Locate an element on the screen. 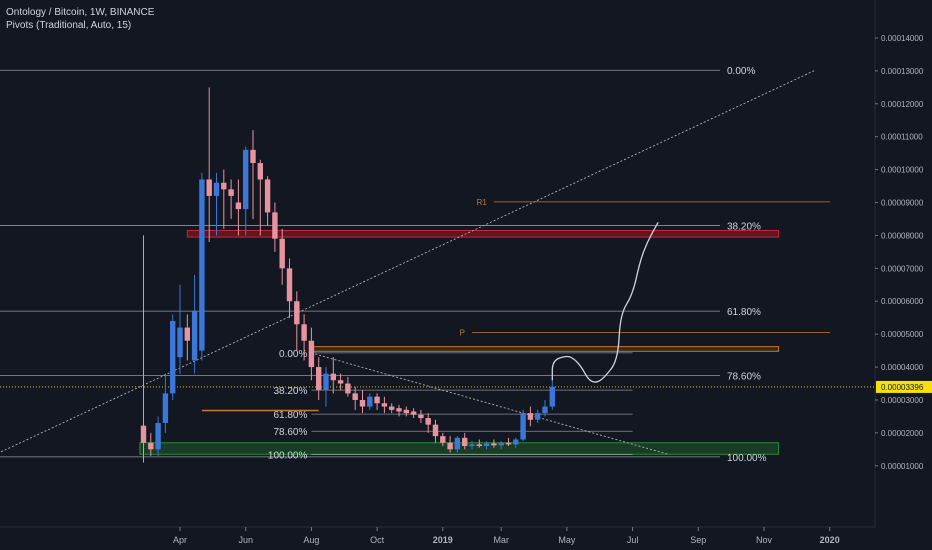 This screenshot has width=932, height=550. time-tick-label: Sep is located at coordinates (698, 540).